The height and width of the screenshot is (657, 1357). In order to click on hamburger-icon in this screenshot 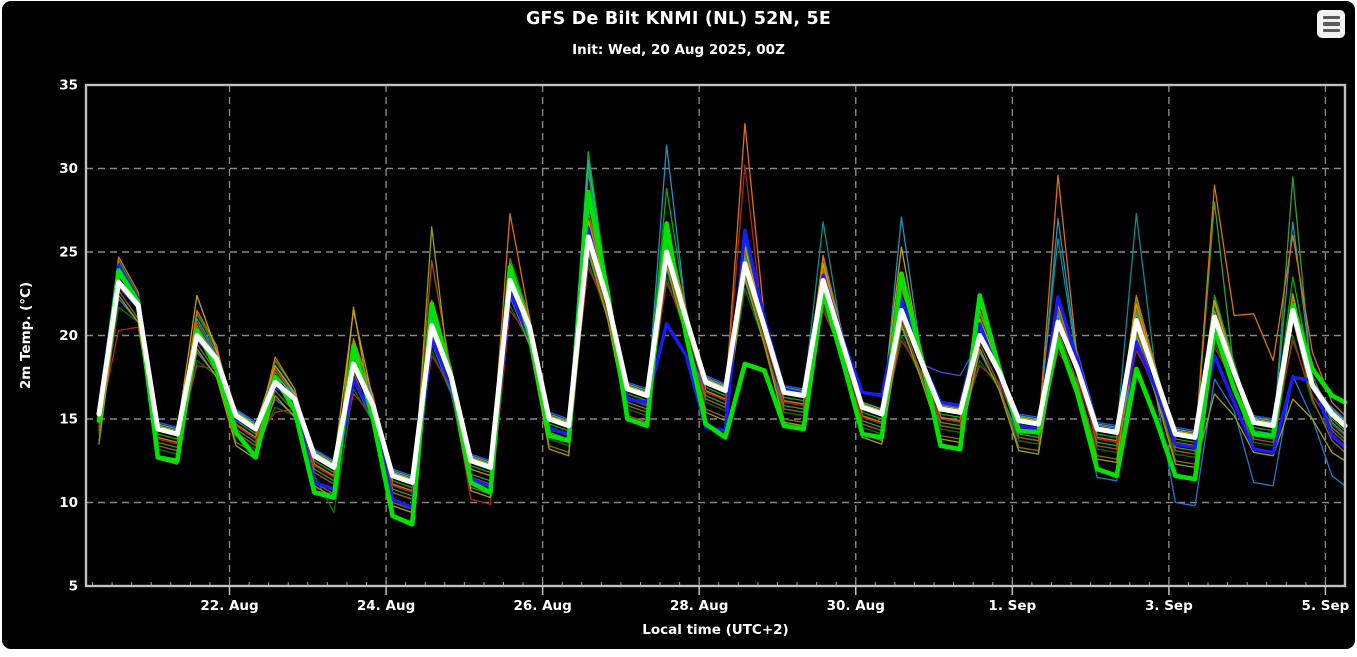, I will do `click(1331, 17)`.